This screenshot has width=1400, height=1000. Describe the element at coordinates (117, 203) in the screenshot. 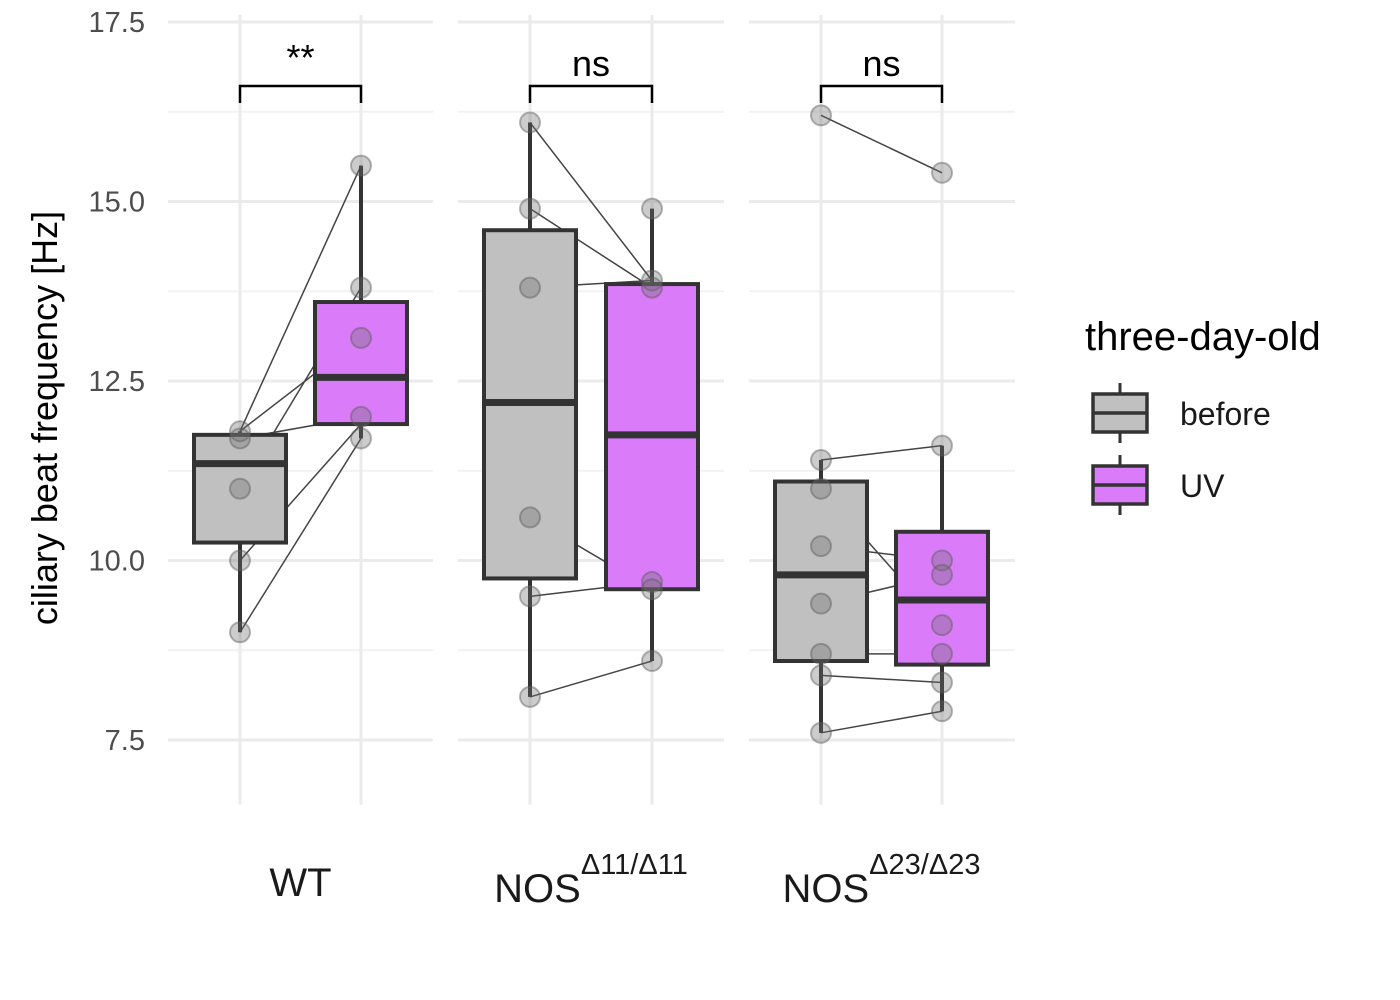

I see `y-tick-label: 15.0` at that location.